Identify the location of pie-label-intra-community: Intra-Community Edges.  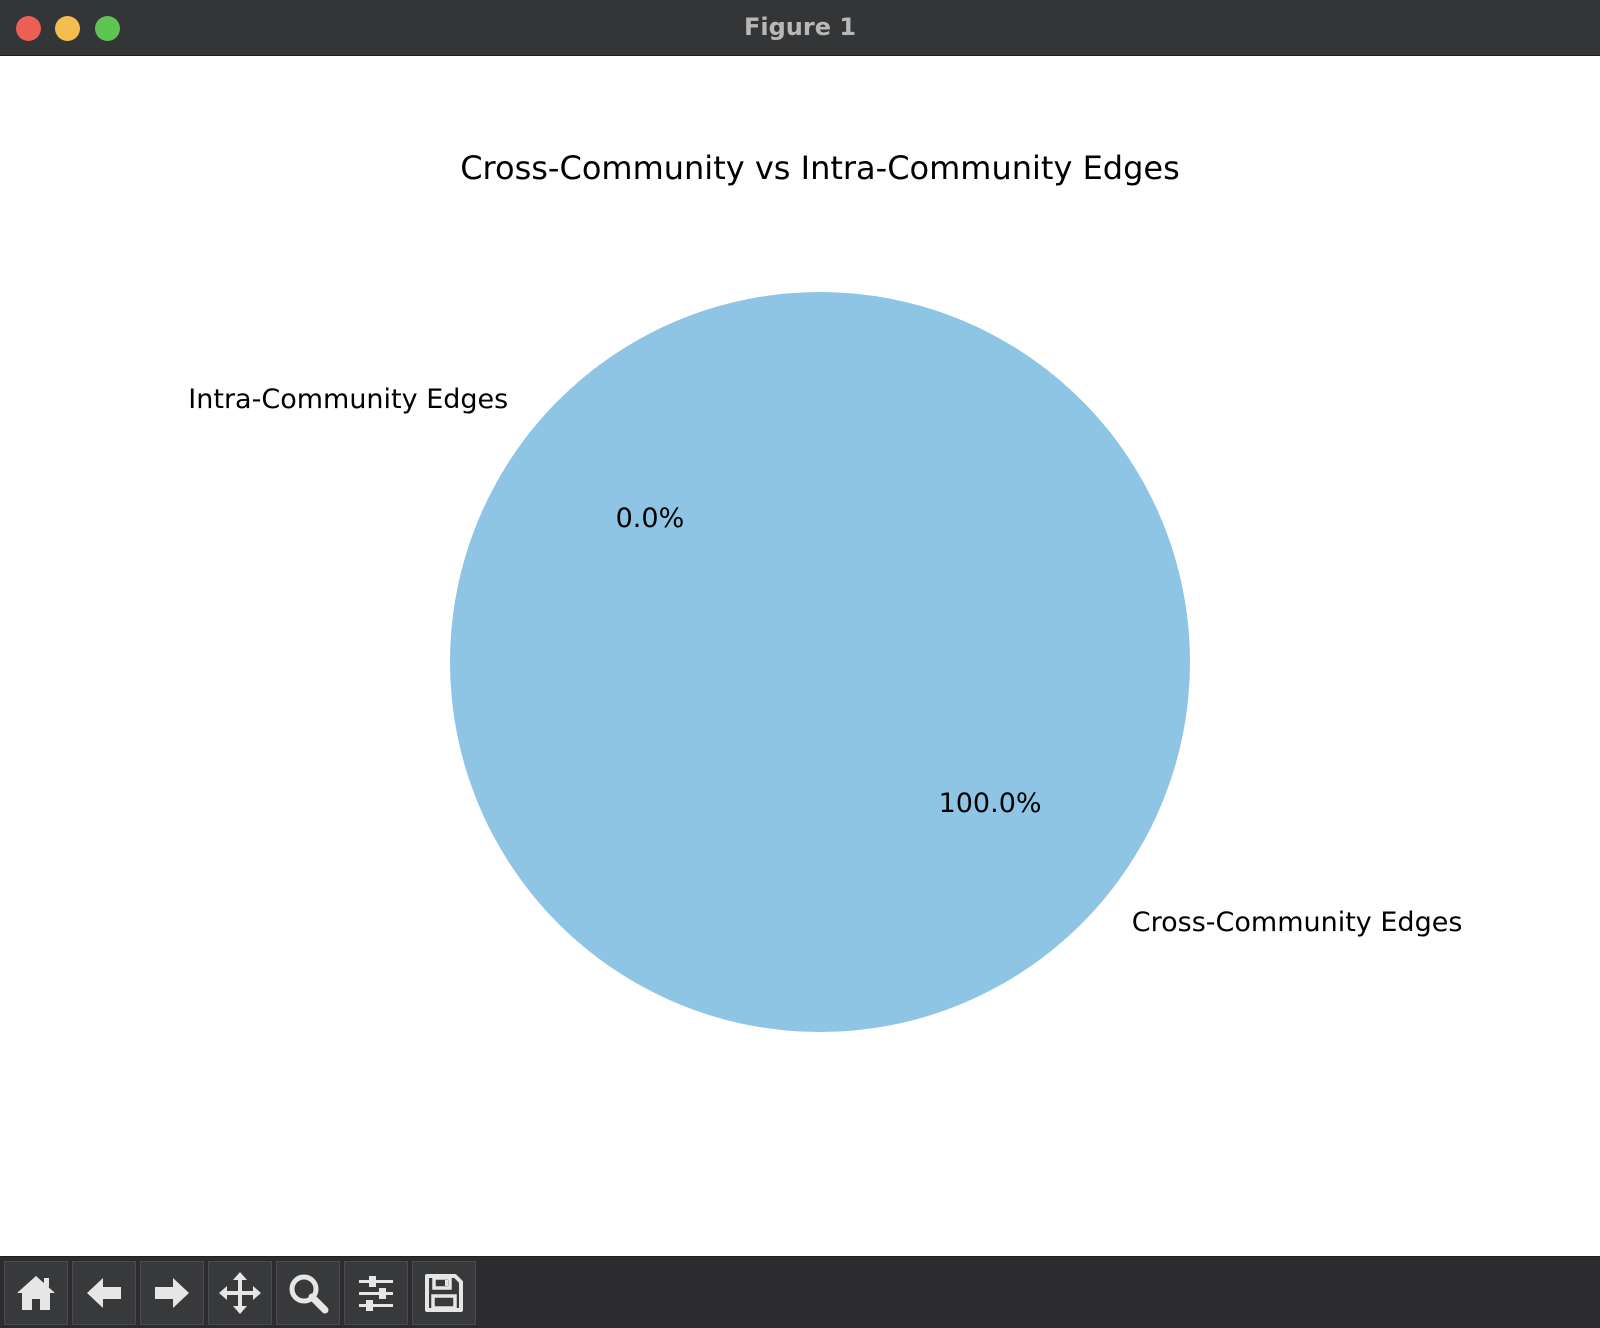
(348, 399).